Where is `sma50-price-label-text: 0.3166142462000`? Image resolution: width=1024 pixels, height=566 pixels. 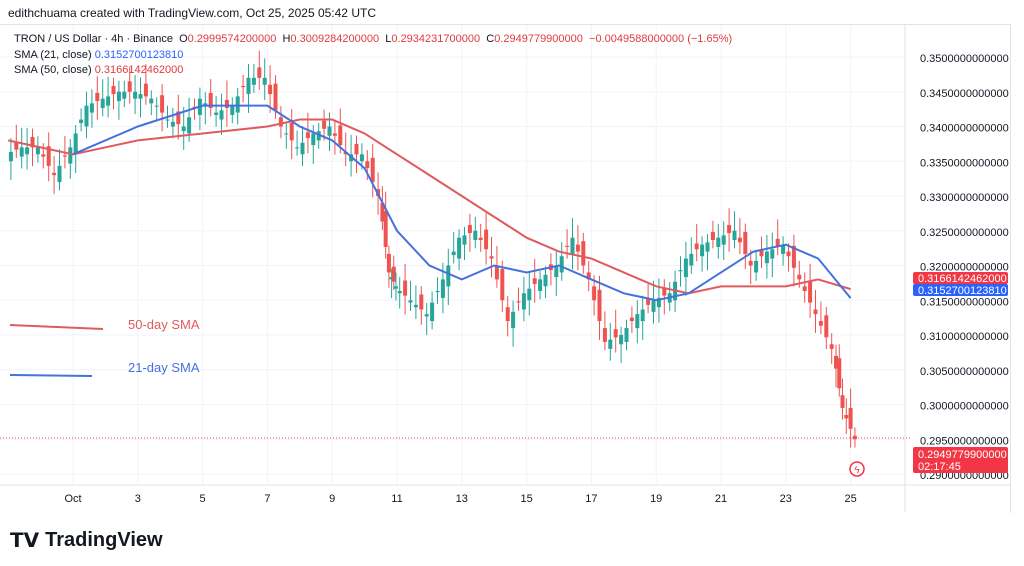
sma50-price-label-text: 0.3166142462000 is located at coordinates (962, 279).